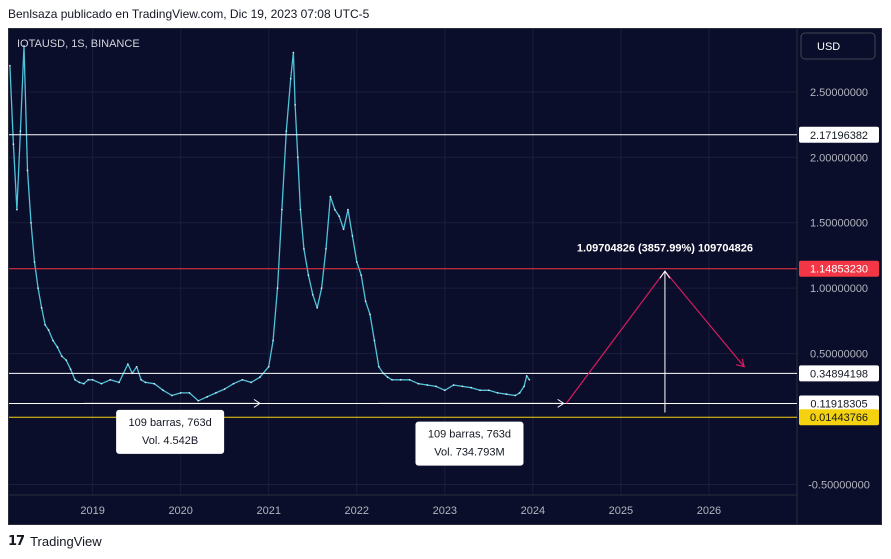 This screenshot has width=891, height=559. Describe the element at coordinates (828, 47) in the screenshot. I see `currency-button-label: USD` at that location.